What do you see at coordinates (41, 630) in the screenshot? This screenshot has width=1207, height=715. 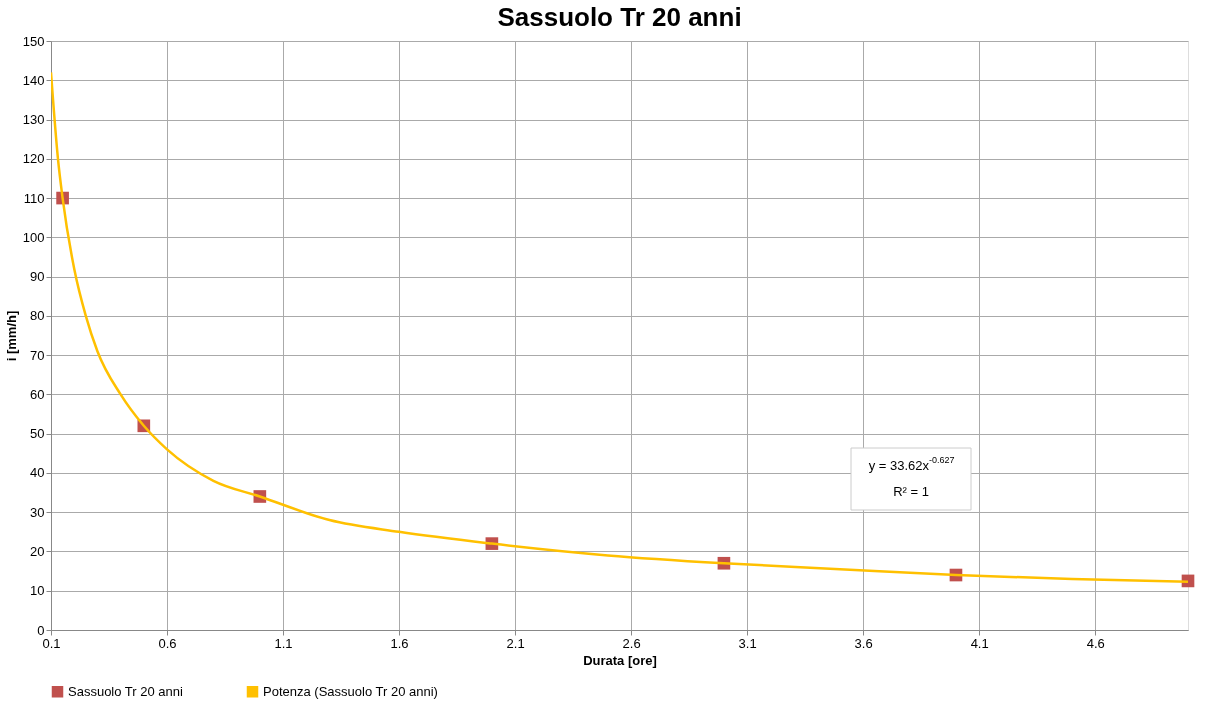 I see `y-tick-label: 0` at bounding box center [41, 630].